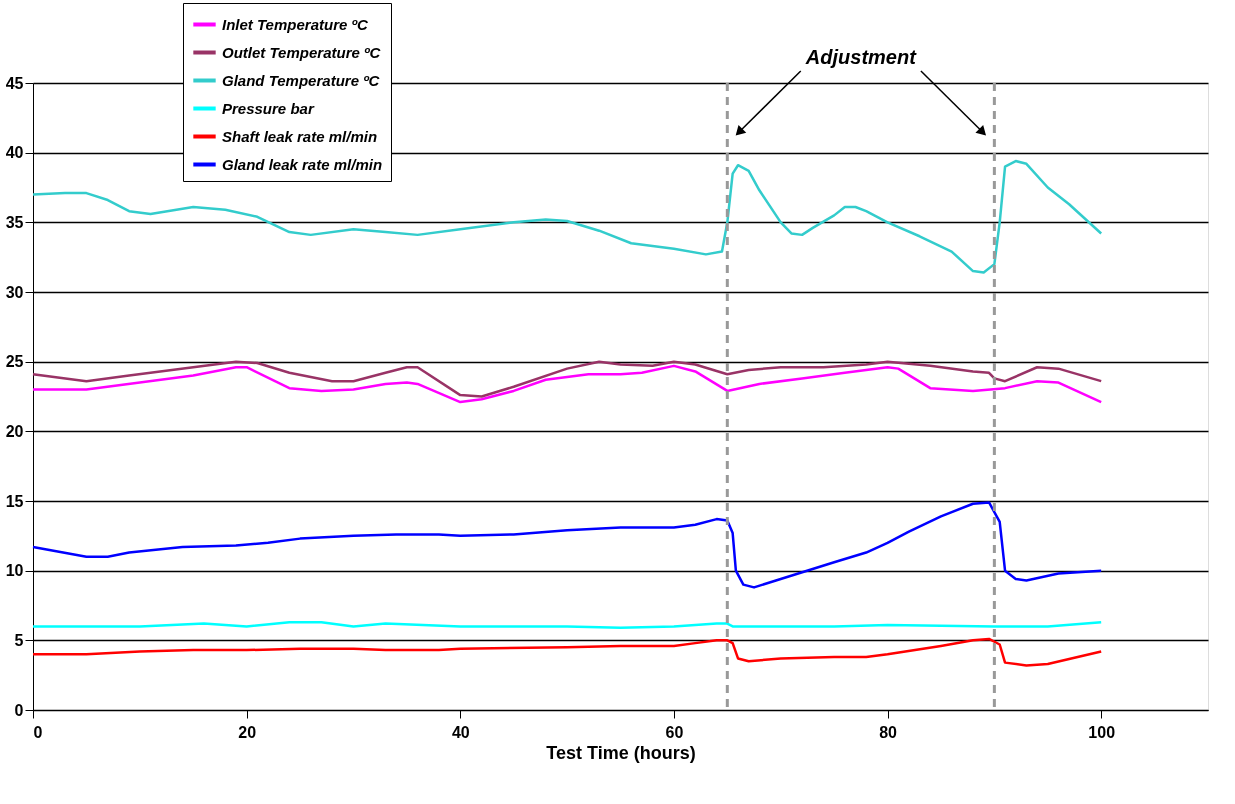 The image size is (1235, 804). Describe the element at coordinates (460, 732) in the screenshot. I see `x-tick-label: 40` at that location.